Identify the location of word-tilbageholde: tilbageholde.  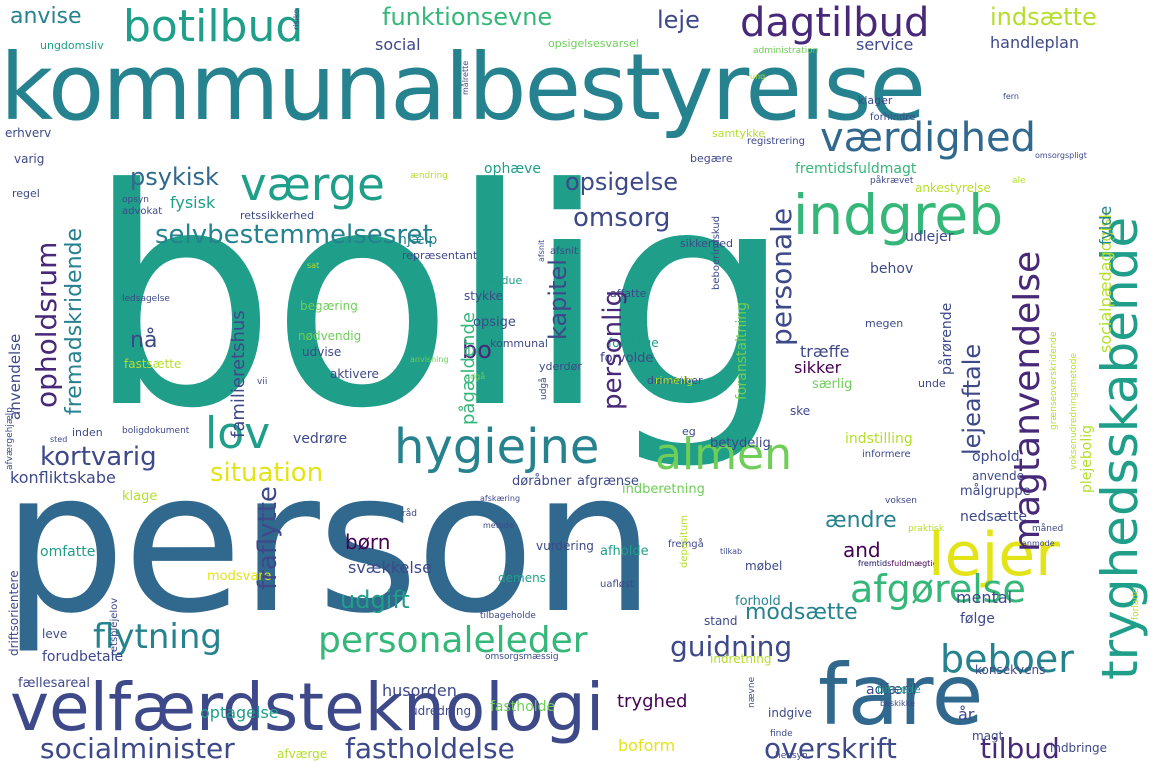
(508, 616).